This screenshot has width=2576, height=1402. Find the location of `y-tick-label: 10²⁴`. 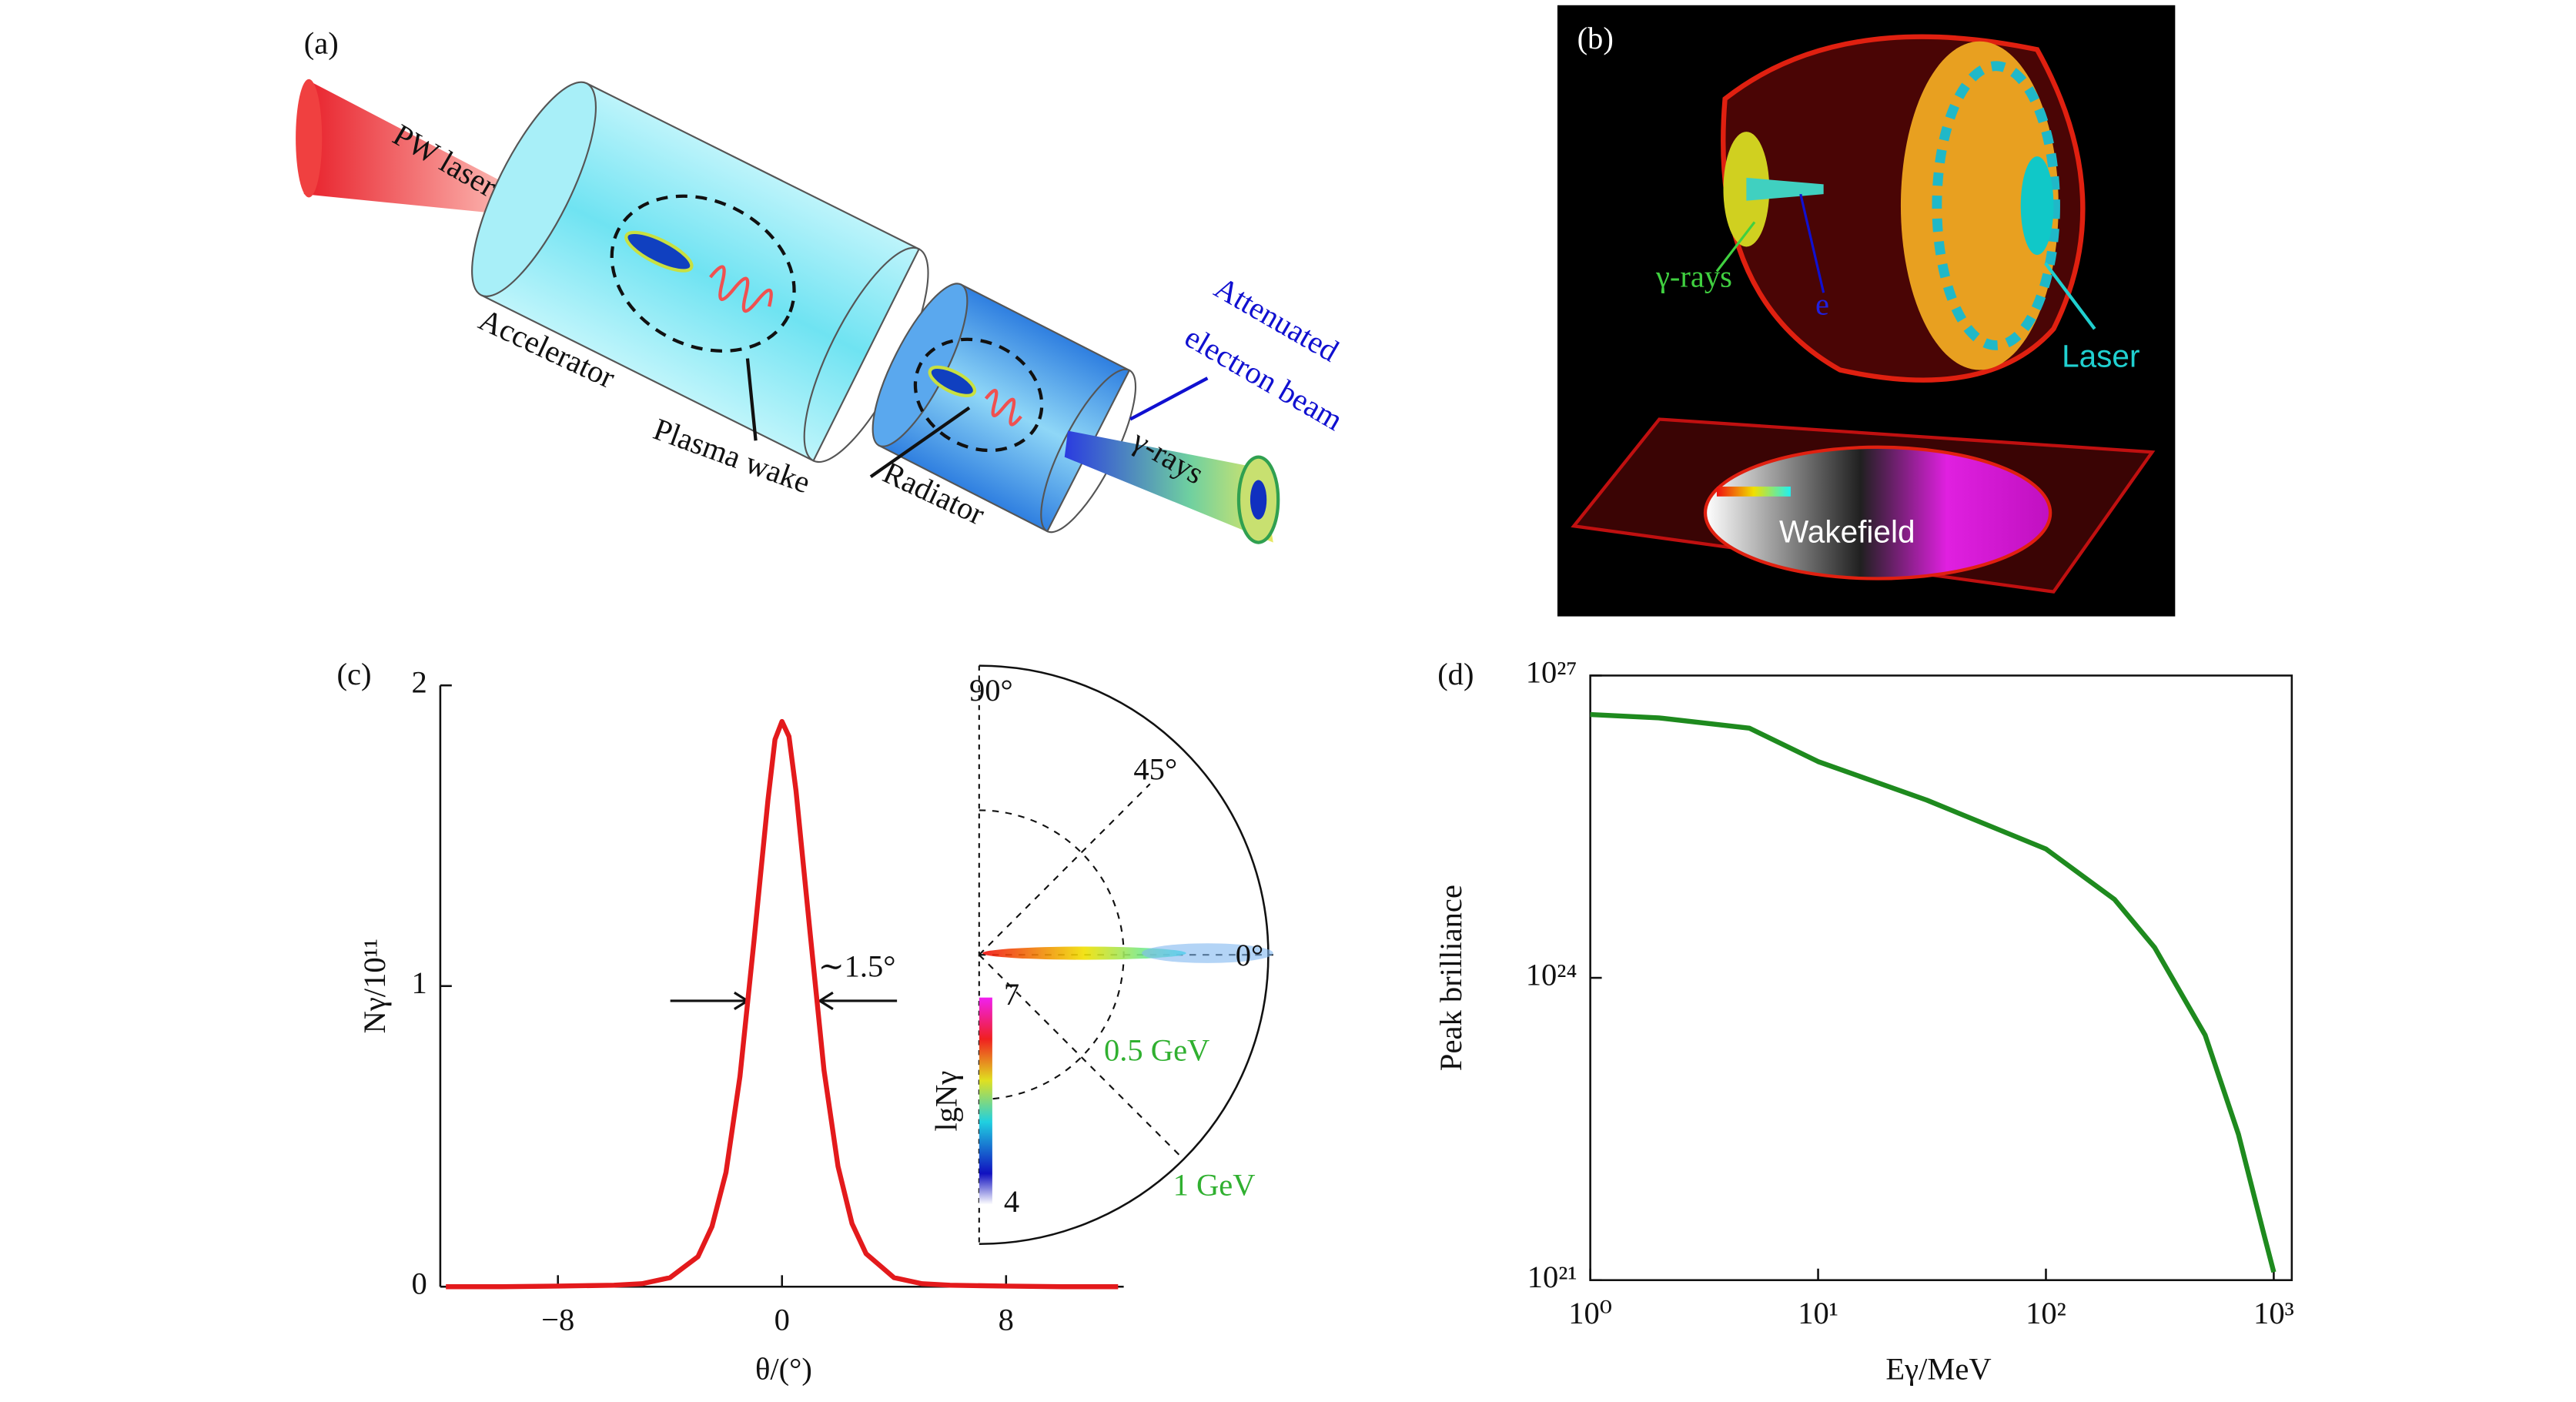

y-tick-label: 10²⁴ is located at coordinates (1552, 975).